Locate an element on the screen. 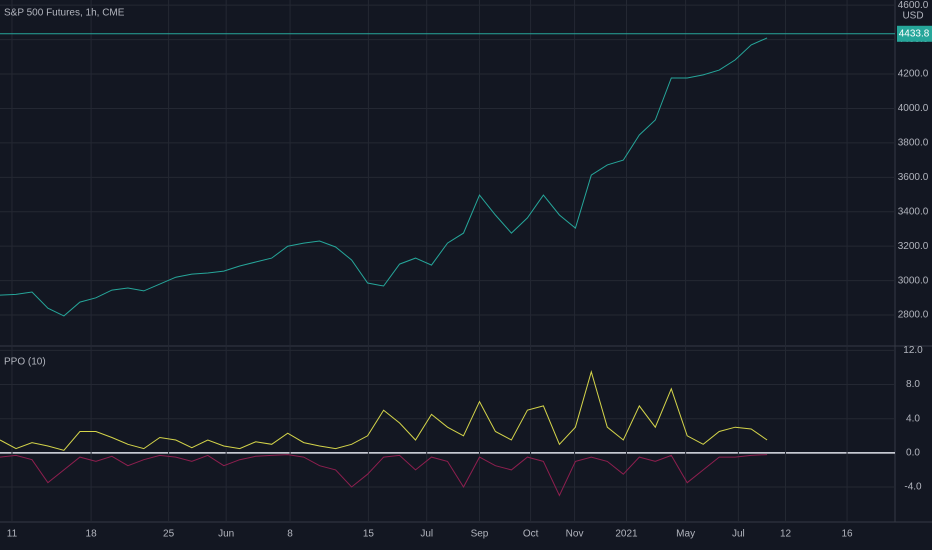  y-tick-label: 4000.0 is located at coordinates (913, 108).